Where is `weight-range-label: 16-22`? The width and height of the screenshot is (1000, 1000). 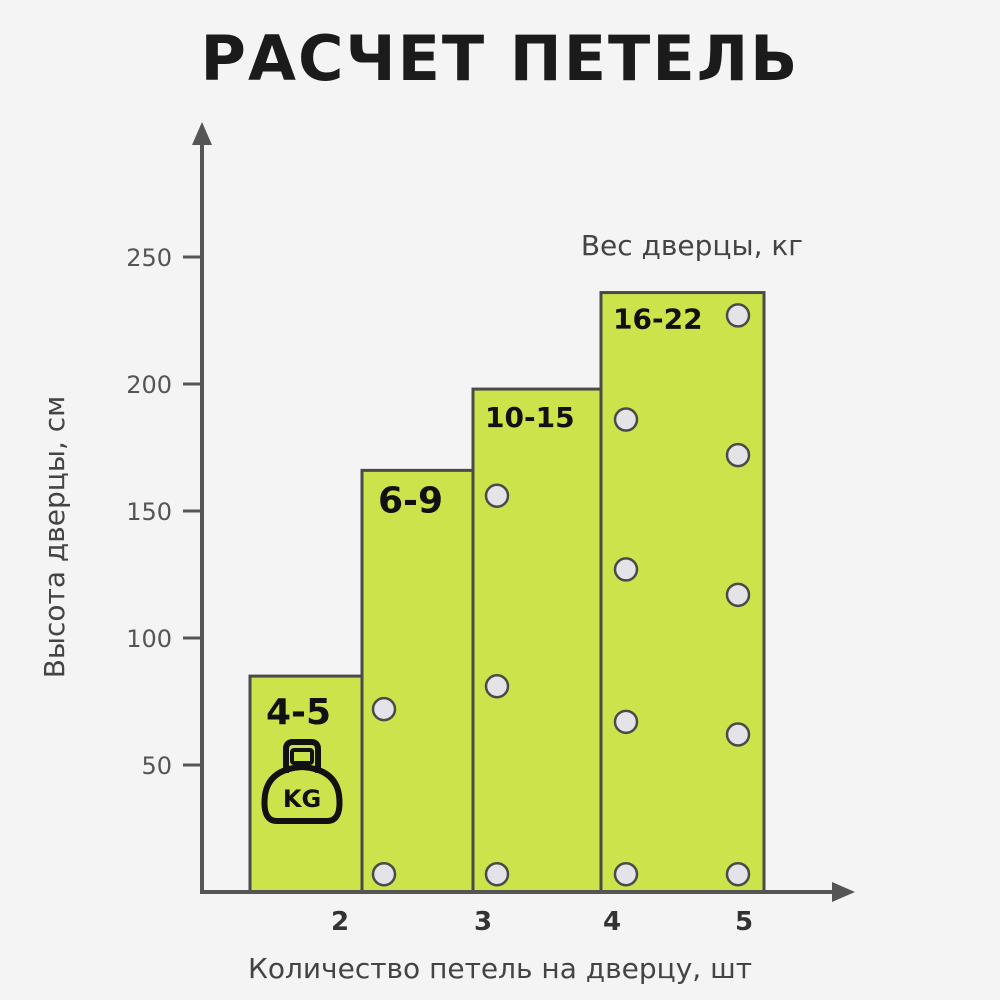
weight-range-label: 16-22 is located at coordinates (658, 319).